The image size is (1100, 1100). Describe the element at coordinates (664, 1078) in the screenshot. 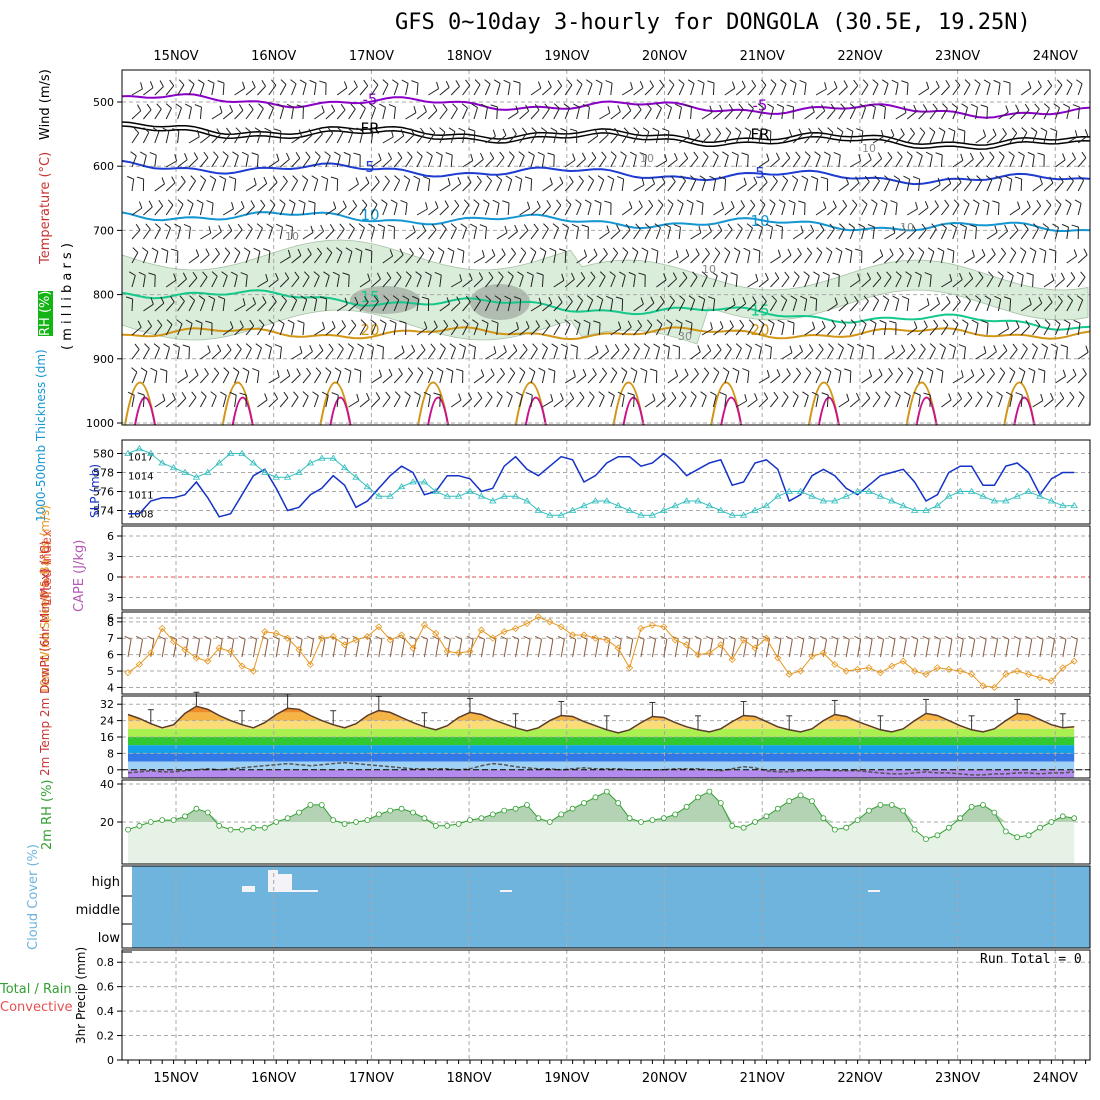

I see `bottom-date-label: 20NOV` at that location.